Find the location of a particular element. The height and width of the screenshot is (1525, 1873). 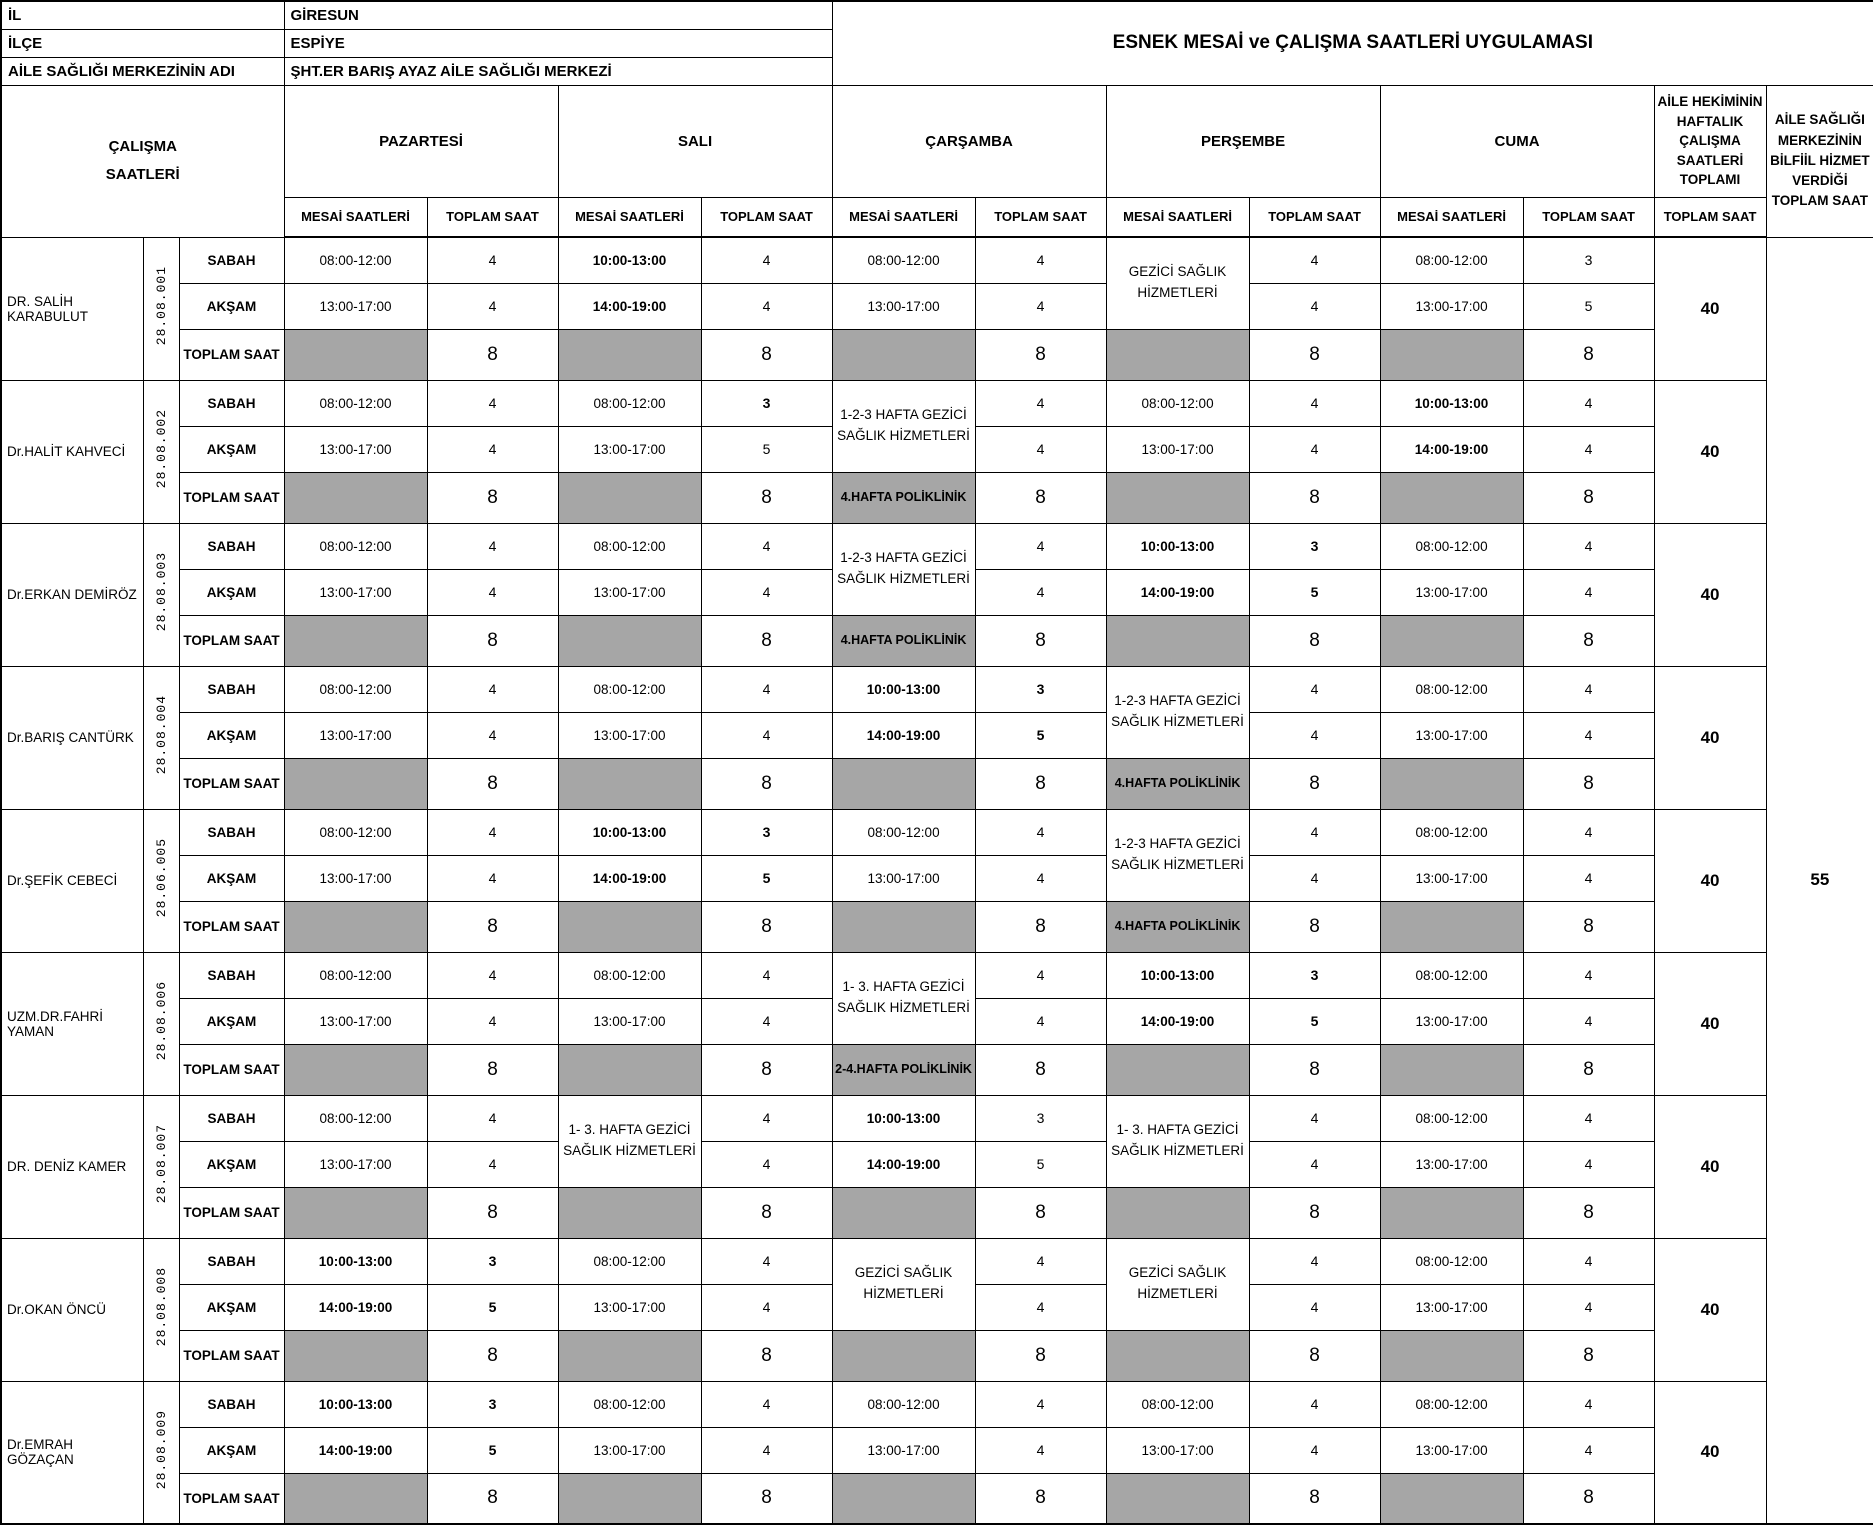

header-day-sali: SALI is located at coordinates (695, 141).